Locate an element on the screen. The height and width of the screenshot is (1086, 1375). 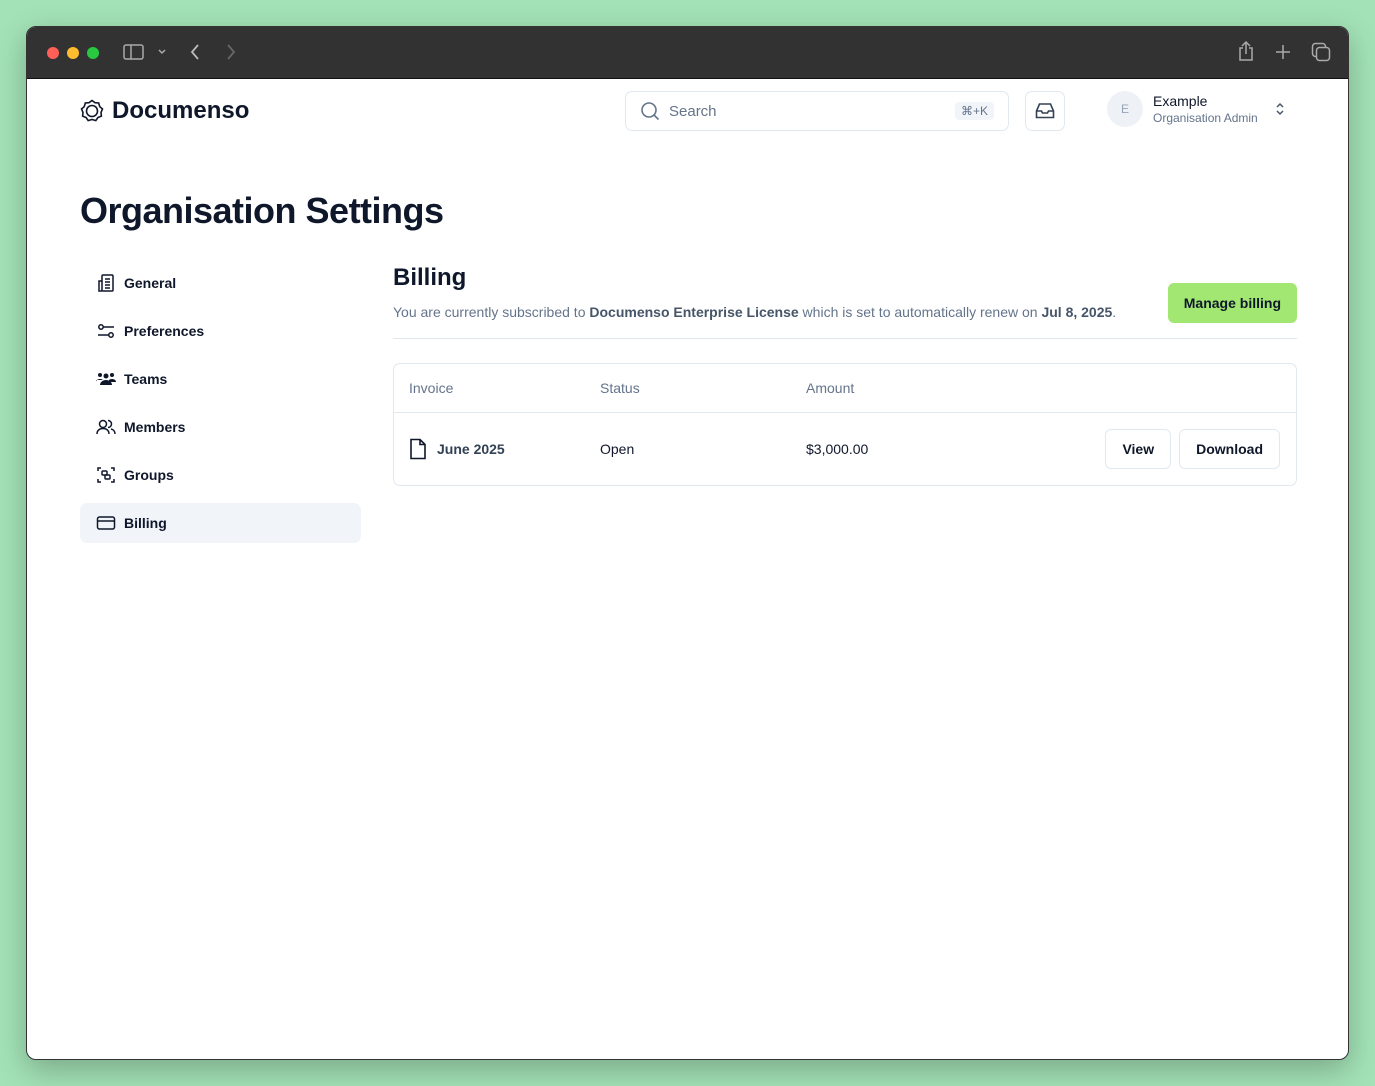
settings-sliders-icon is located at coordinates (106, 331).